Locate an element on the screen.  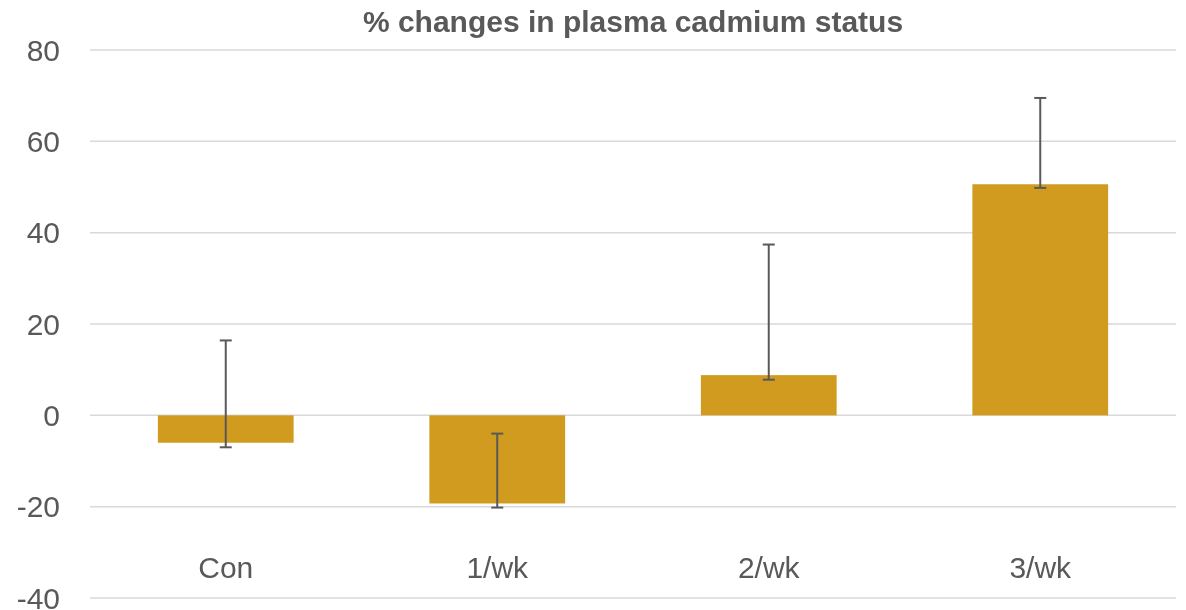
x-tick-label: 3/wk is located at coordinates (1041, 567).